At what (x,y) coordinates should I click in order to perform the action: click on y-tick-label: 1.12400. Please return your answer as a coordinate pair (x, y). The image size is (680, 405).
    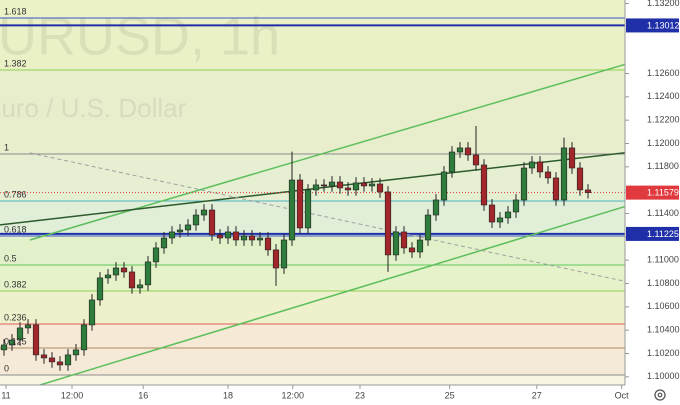
    Looking at the image, I should click on (663, 96).